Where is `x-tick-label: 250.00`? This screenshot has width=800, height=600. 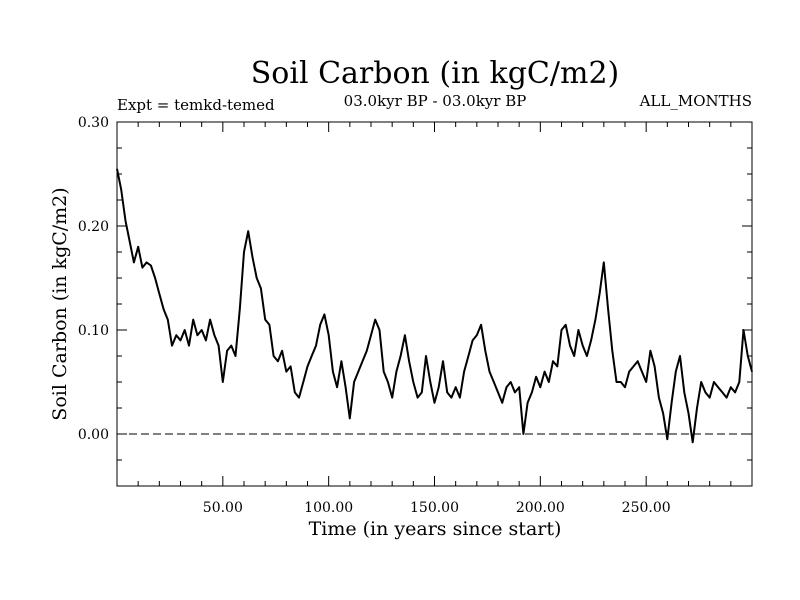 x-tick-label: 250.00 is located at coordinates (646, 508).